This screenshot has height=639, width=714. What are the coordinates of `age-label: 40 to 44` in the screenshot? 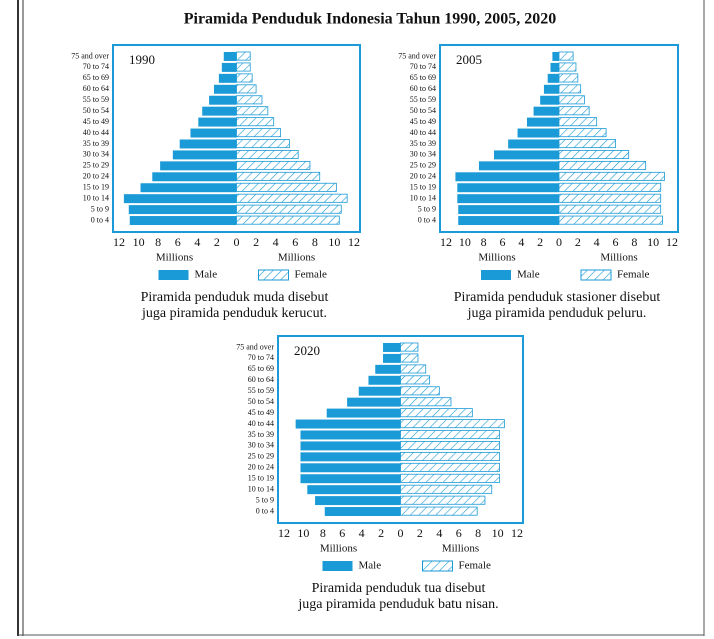 It's located at (261, 423).